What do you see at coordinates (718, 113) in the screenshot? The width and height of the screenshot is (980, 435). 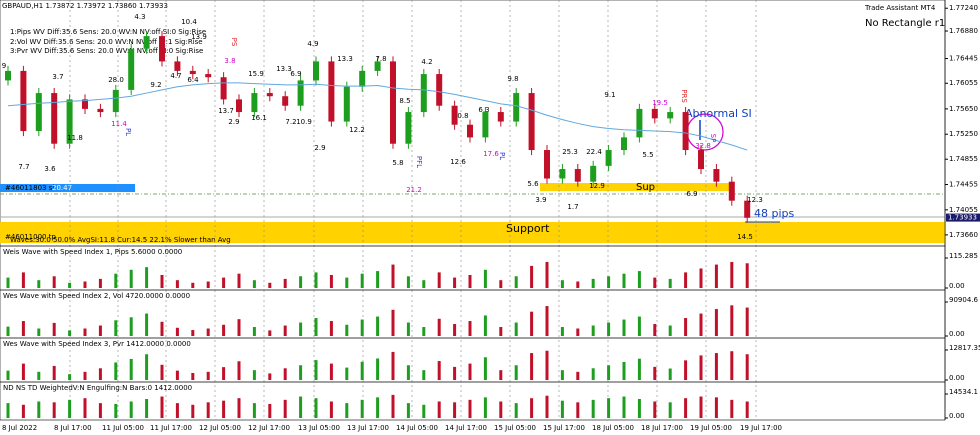 I see `abnormal-label: Abnormal SI` at bounding box center [718, 113].